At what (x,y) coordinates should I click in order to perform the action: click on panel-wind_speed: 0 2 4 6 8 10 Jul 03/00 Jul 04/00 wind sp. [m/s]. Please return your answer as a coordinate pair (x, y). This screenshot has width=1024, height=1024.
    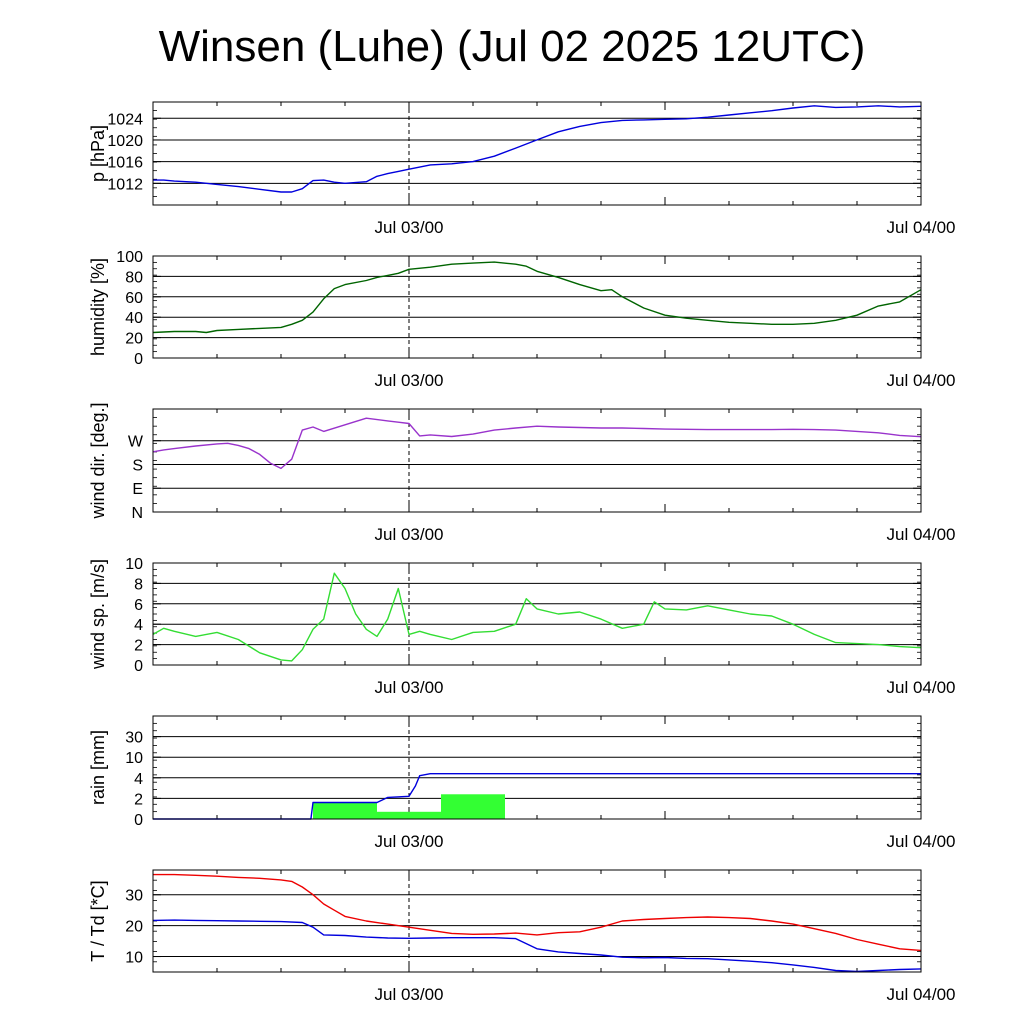
    Looking at the image, I should click on (522, 626).